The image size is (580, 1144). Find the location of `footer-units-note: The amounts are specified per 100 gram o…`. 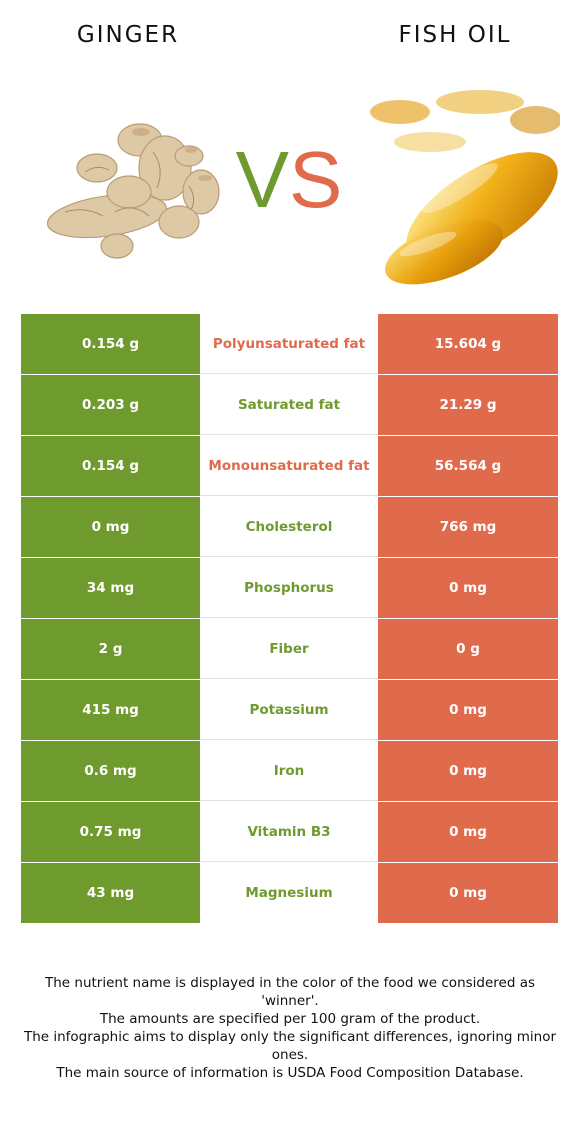

footer-units-note: The amounts are specified per 100 gram o… is located at coordinates (290, 1019).